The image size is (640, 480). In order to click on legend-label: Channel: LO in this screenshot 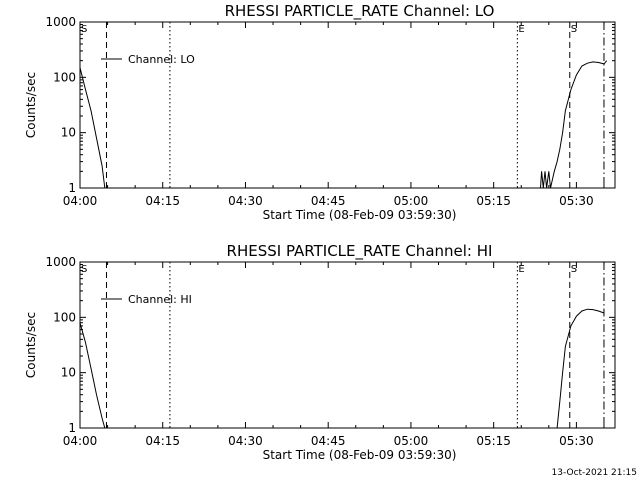, I will do `click(161, 59)`.